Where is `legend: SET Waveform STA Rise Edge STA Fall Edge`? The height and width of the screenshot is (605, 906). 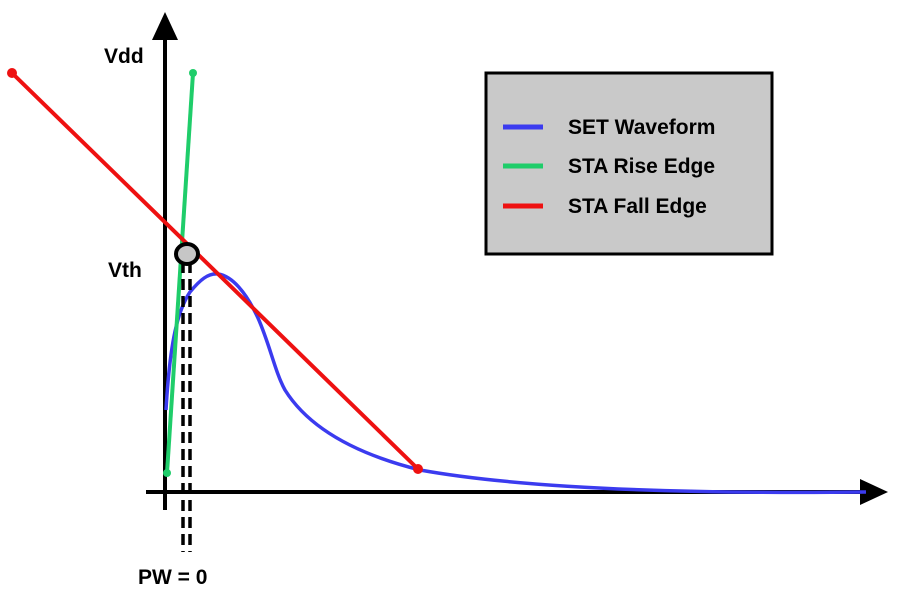 legend: SET Waveform STA Rise Edge STA Fall Edge is located at coordinates (629, 163).